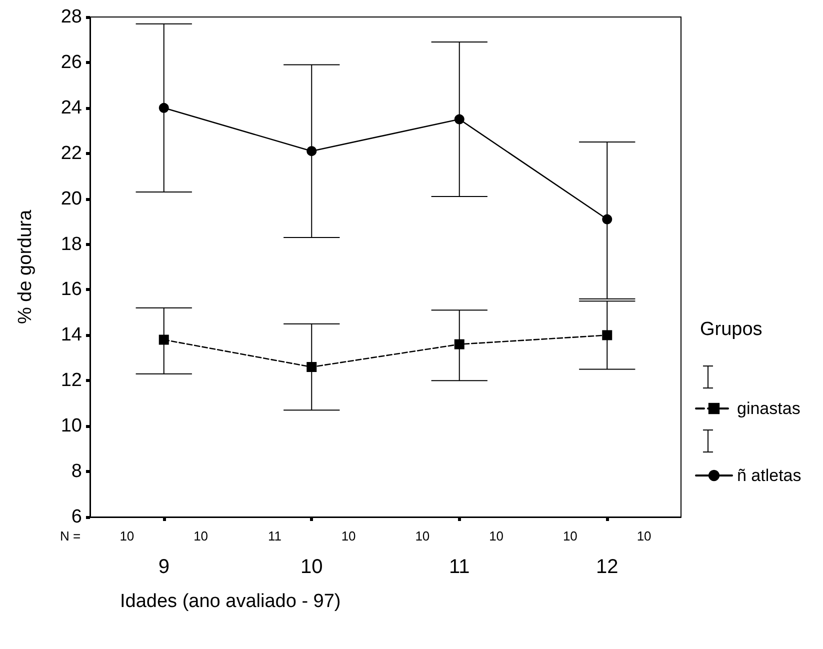 The height and width of the screenshot is (649, 823). What do you see at coordinates (71, 426) in the screenshot?
I see `y-tick-label: 10` at bounding box center [71, 426].